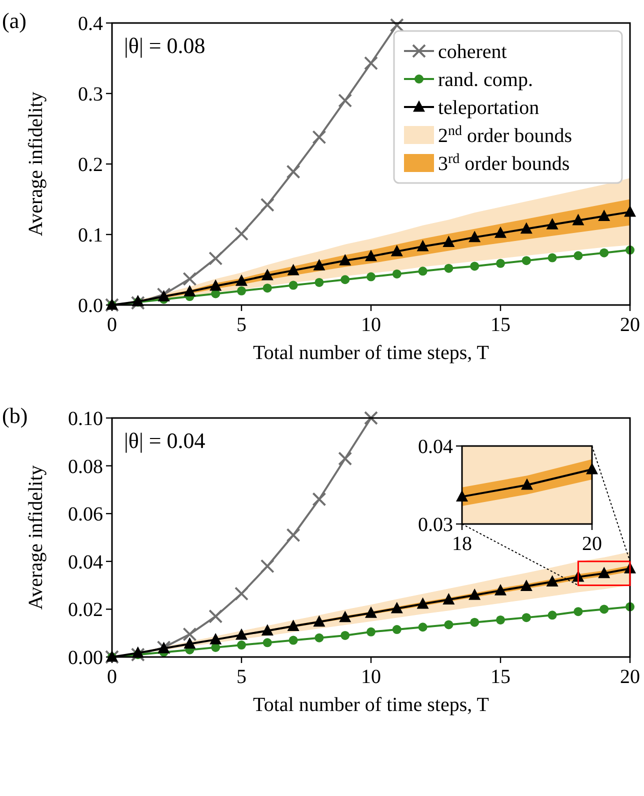 Image resolution: width=644 pixels, height=796 pixels. What do you see at coordinates (462, 544) in the screenshot?
I see `x-tick-label: 18` at bounding box center [462, 544].